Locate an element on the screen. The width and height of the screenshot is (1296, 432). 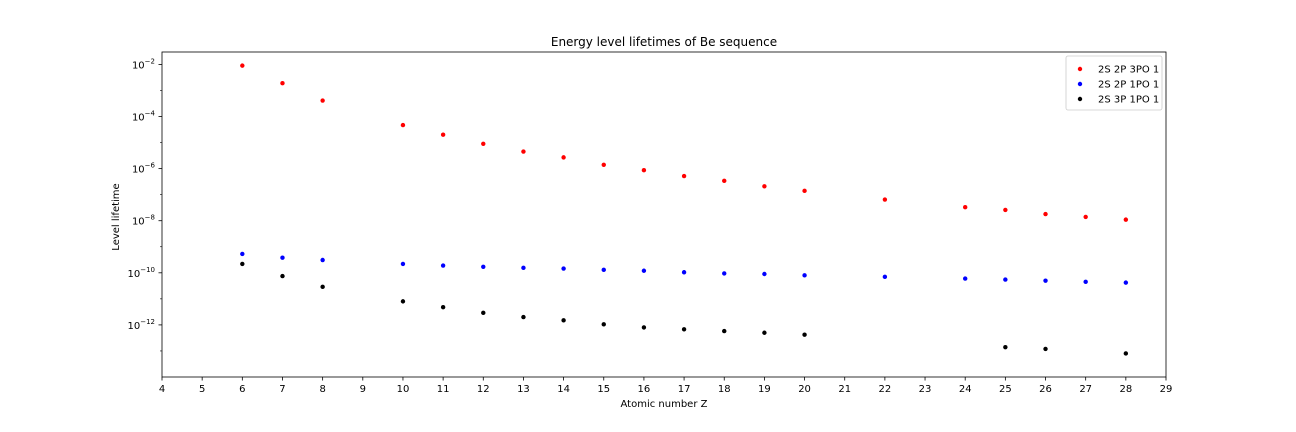
legend: 2S 2P 3PO 1 2S 2P 1PO 1 2S 3P 1PO 1 is located at coordinates (1114, 83).